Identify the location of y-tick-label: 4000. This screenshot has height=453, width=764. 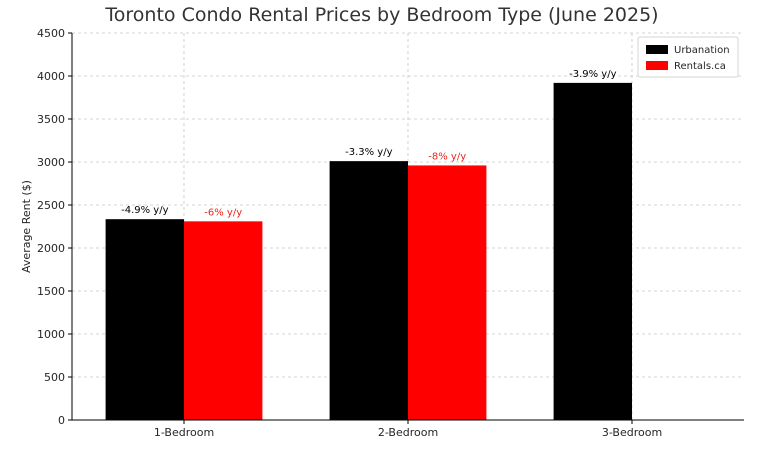
(51, 76).